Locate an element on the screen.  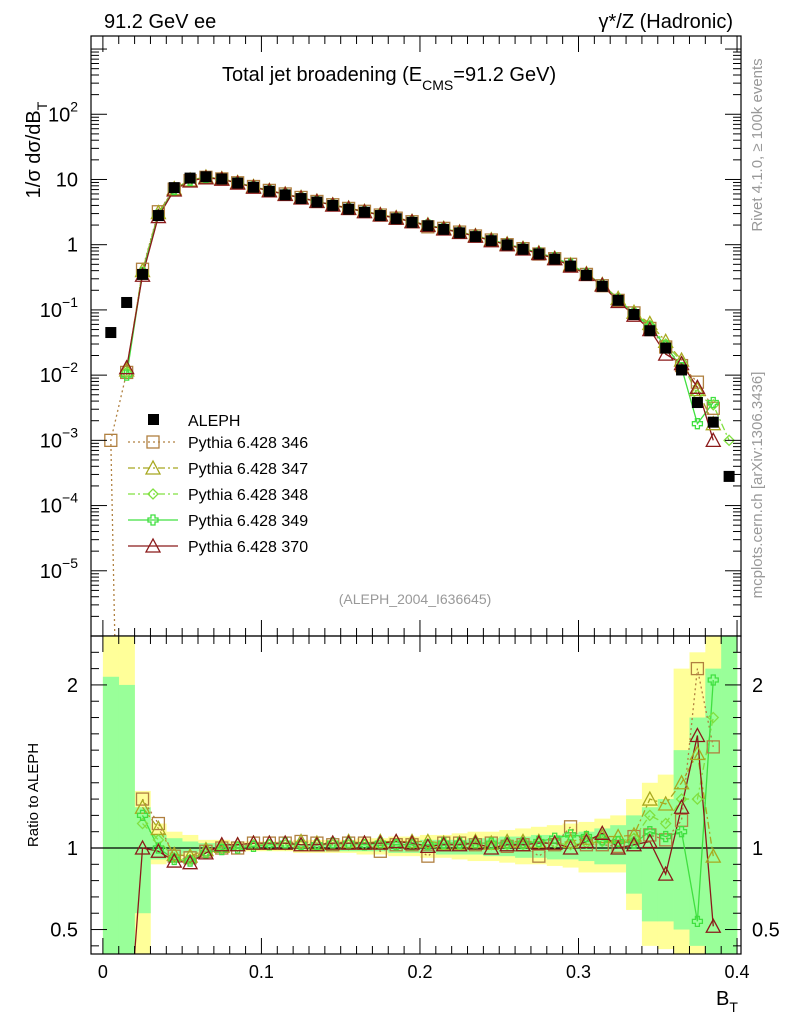
ratio-y-tick-label-right: 1 is located at coordinates (757, 849).